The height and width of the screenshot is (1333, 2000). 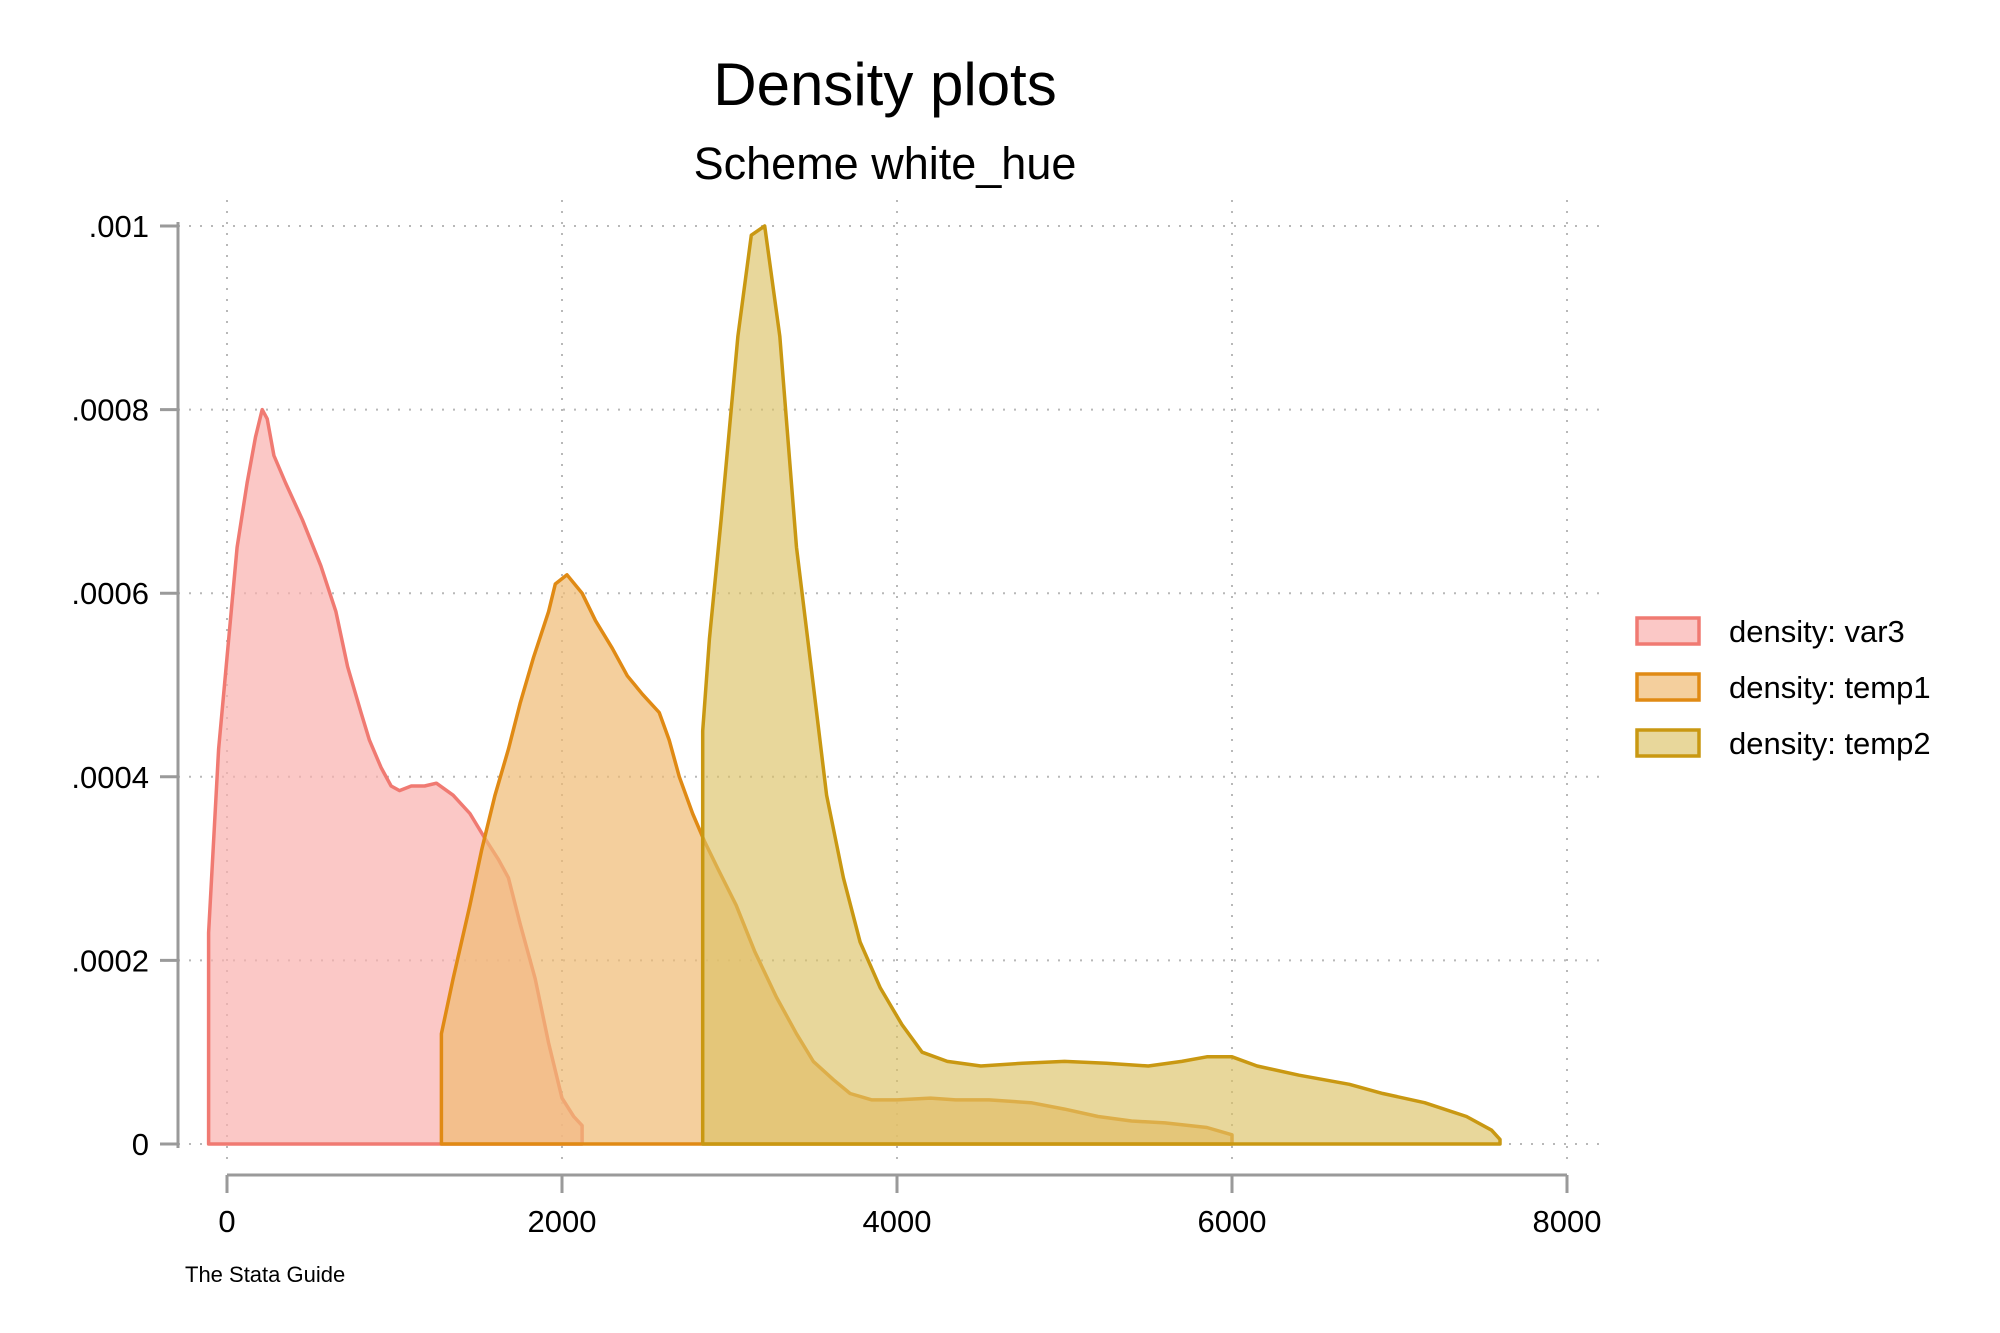 I want to click on chart-title: Density plots, so click(x=884, y=84).